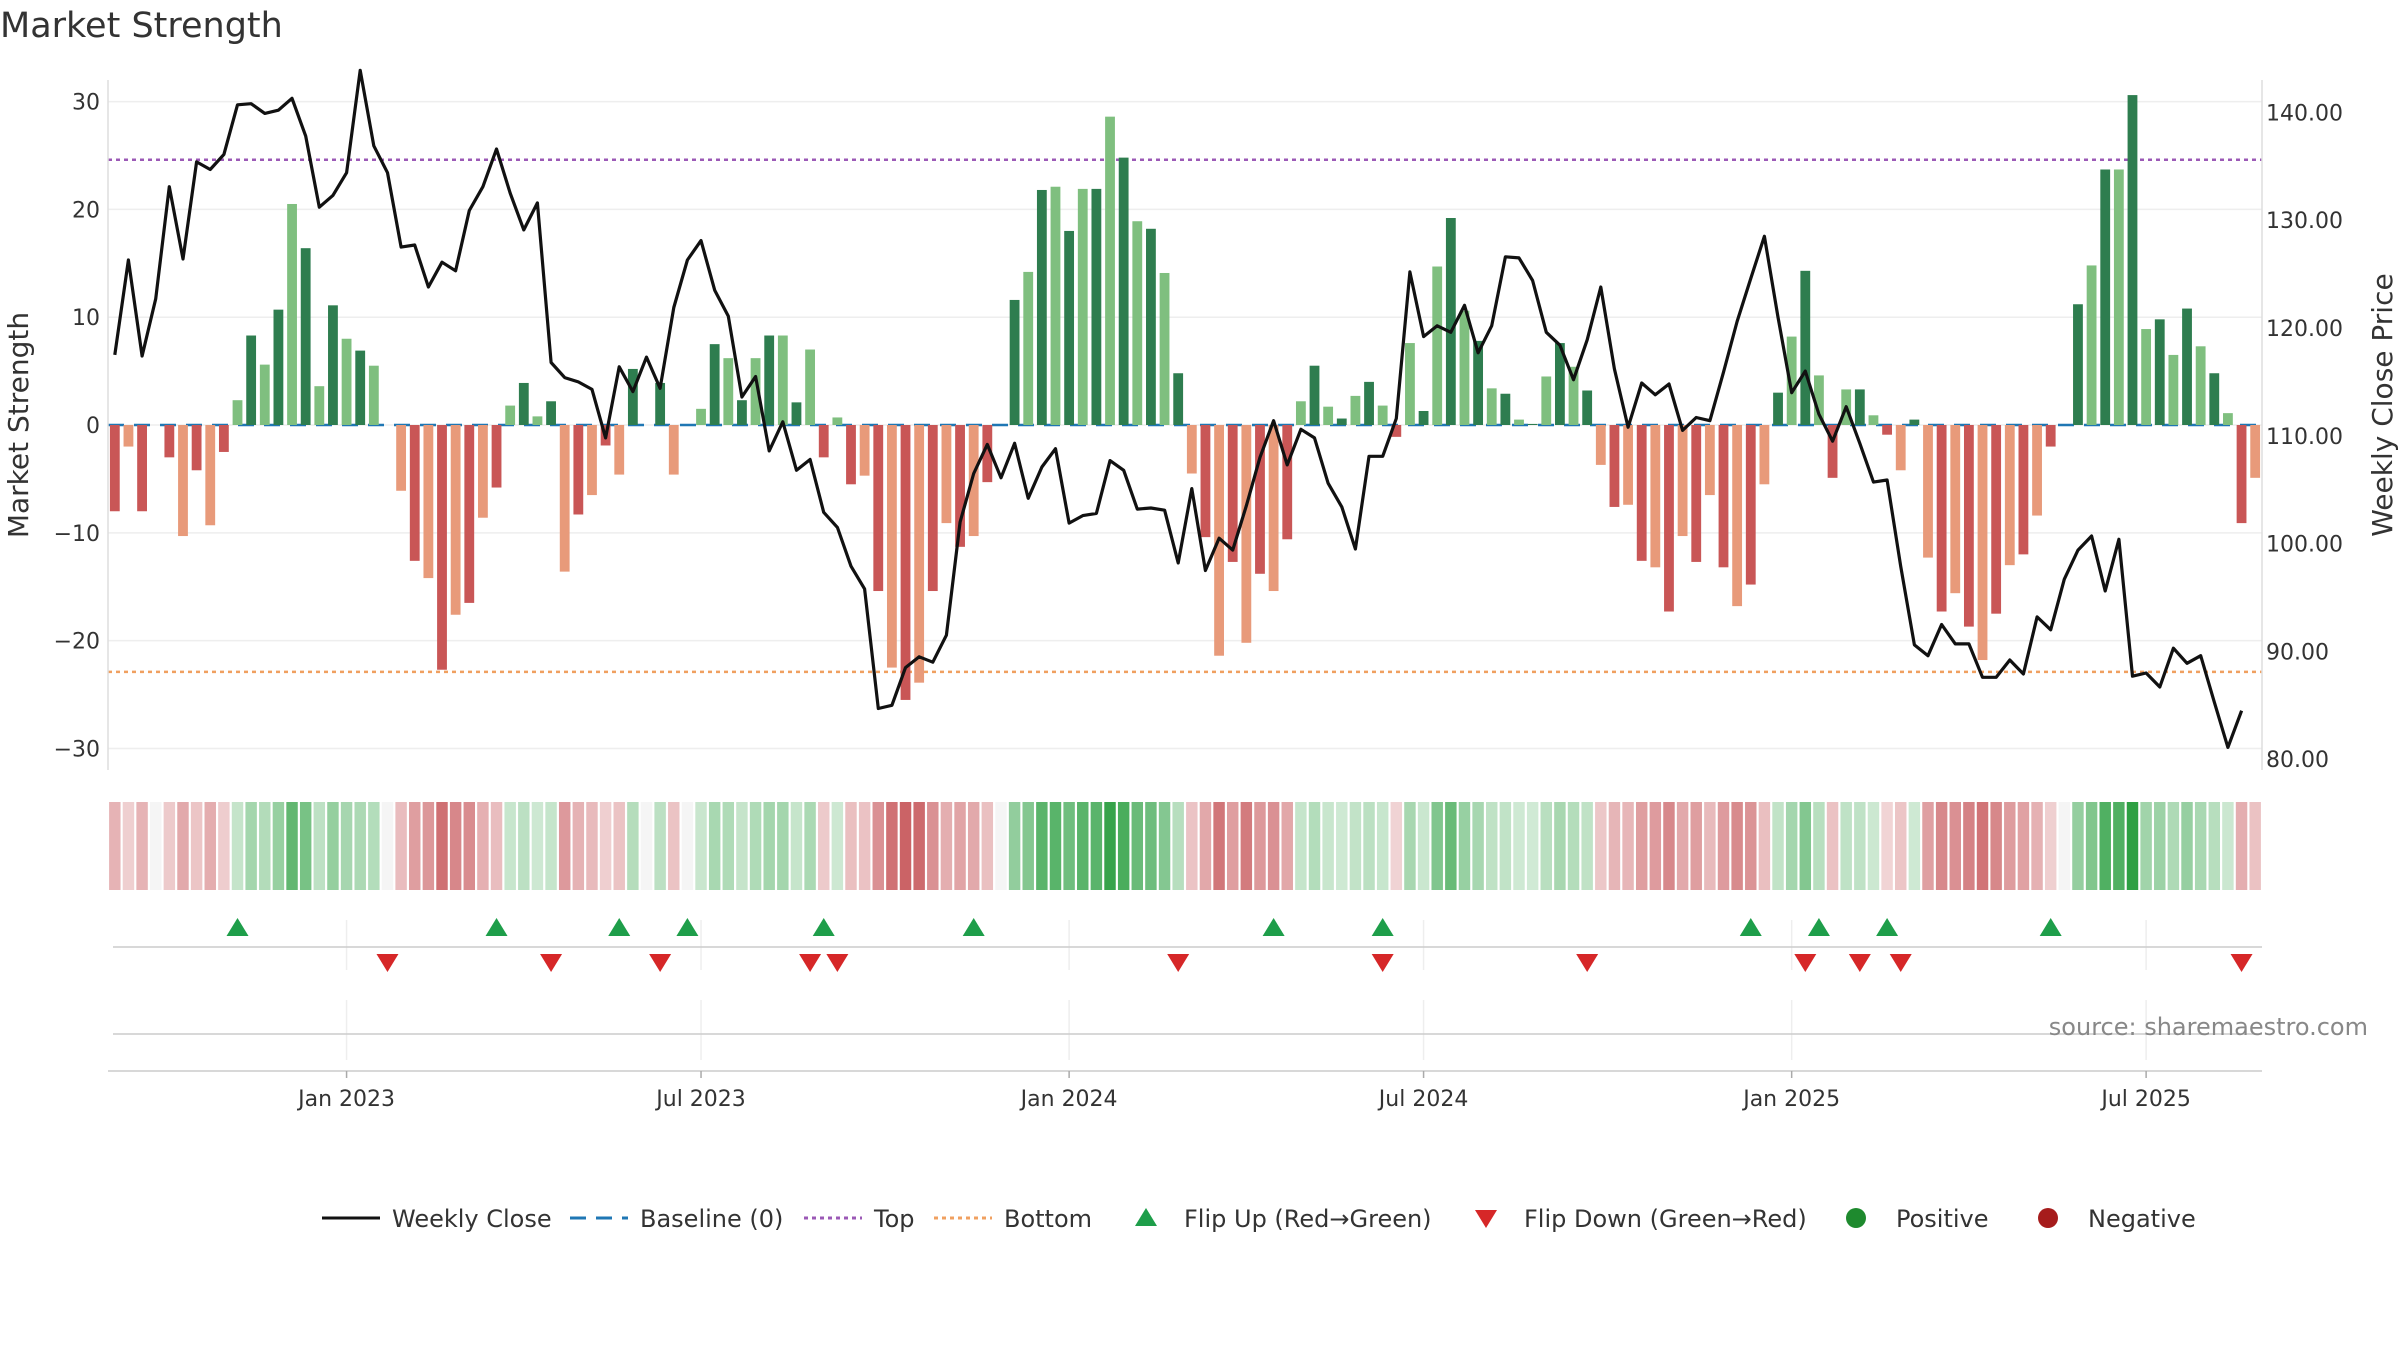  Describe the element at coordinates (1665, 1219) in the screenshot. I see `legend-label: Flip Down (Green→Red)` at that location.